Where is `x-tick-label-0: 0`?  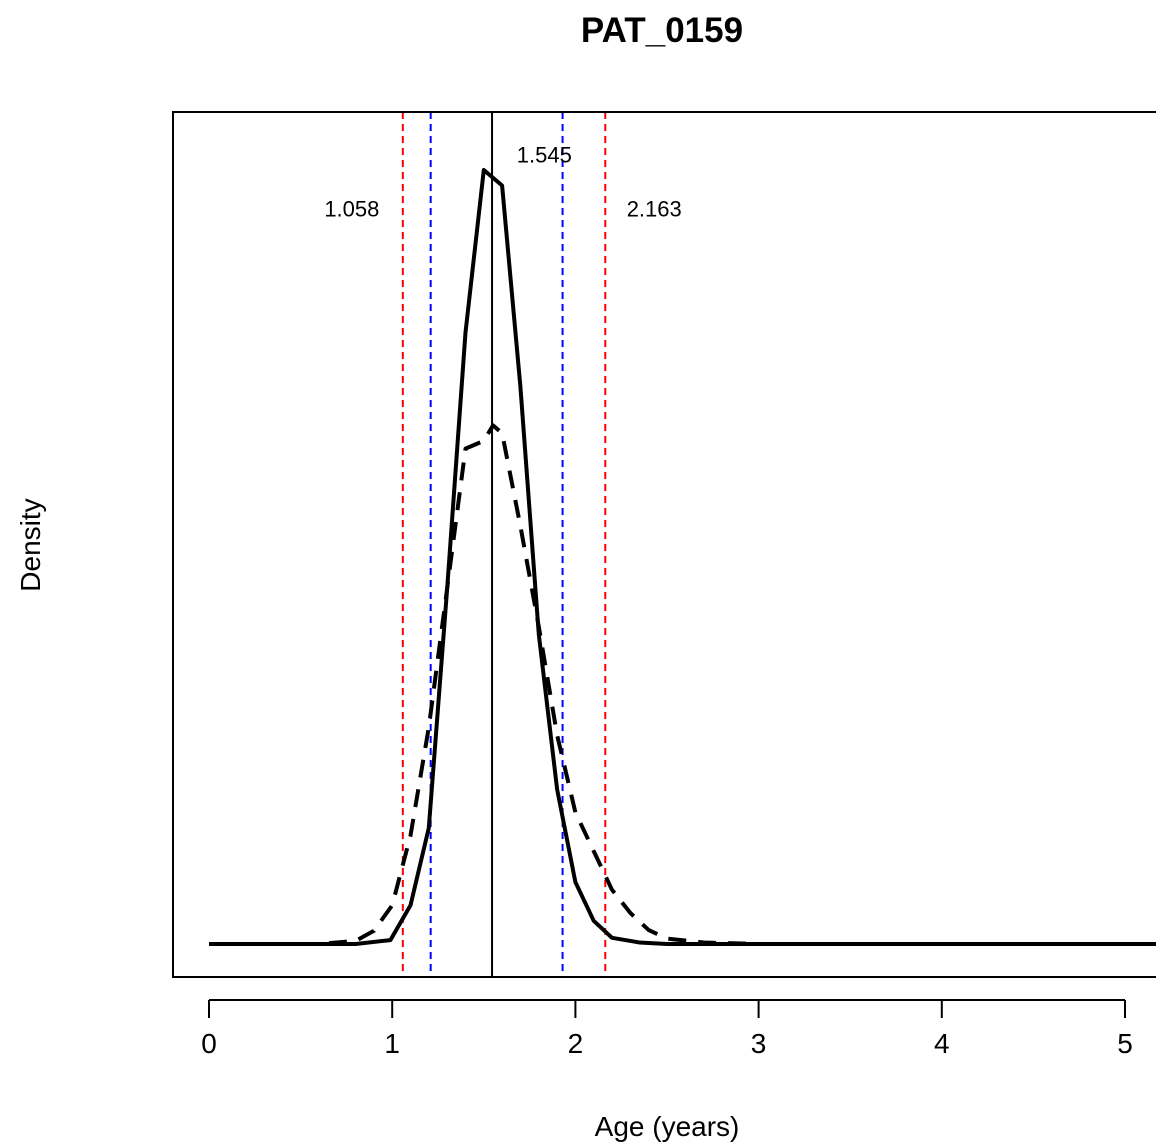 x-tick-label-0: 0 is located at coordinates (209, 1043).